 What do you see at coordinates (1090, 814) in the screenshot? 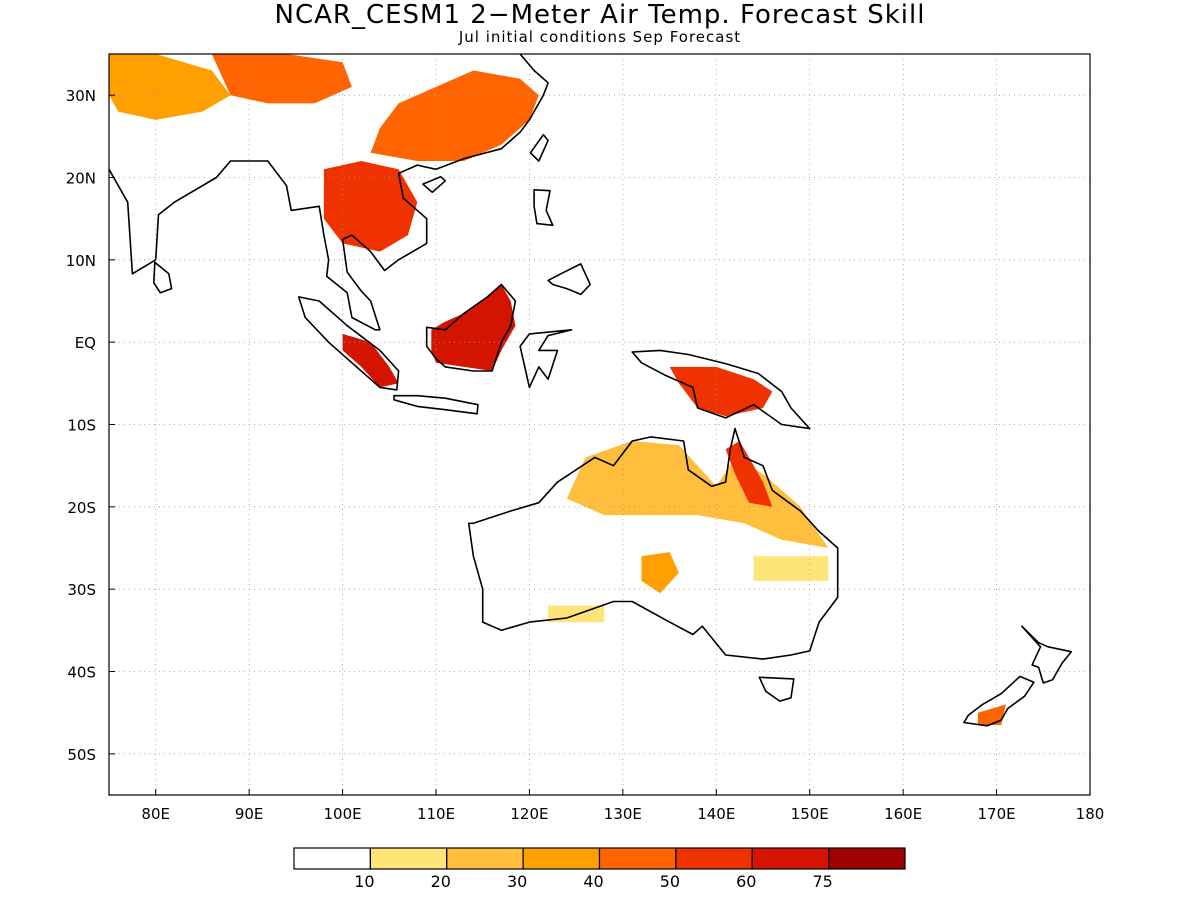
I see `lon-tick-label: 180` at bounding box center [1090, 814].